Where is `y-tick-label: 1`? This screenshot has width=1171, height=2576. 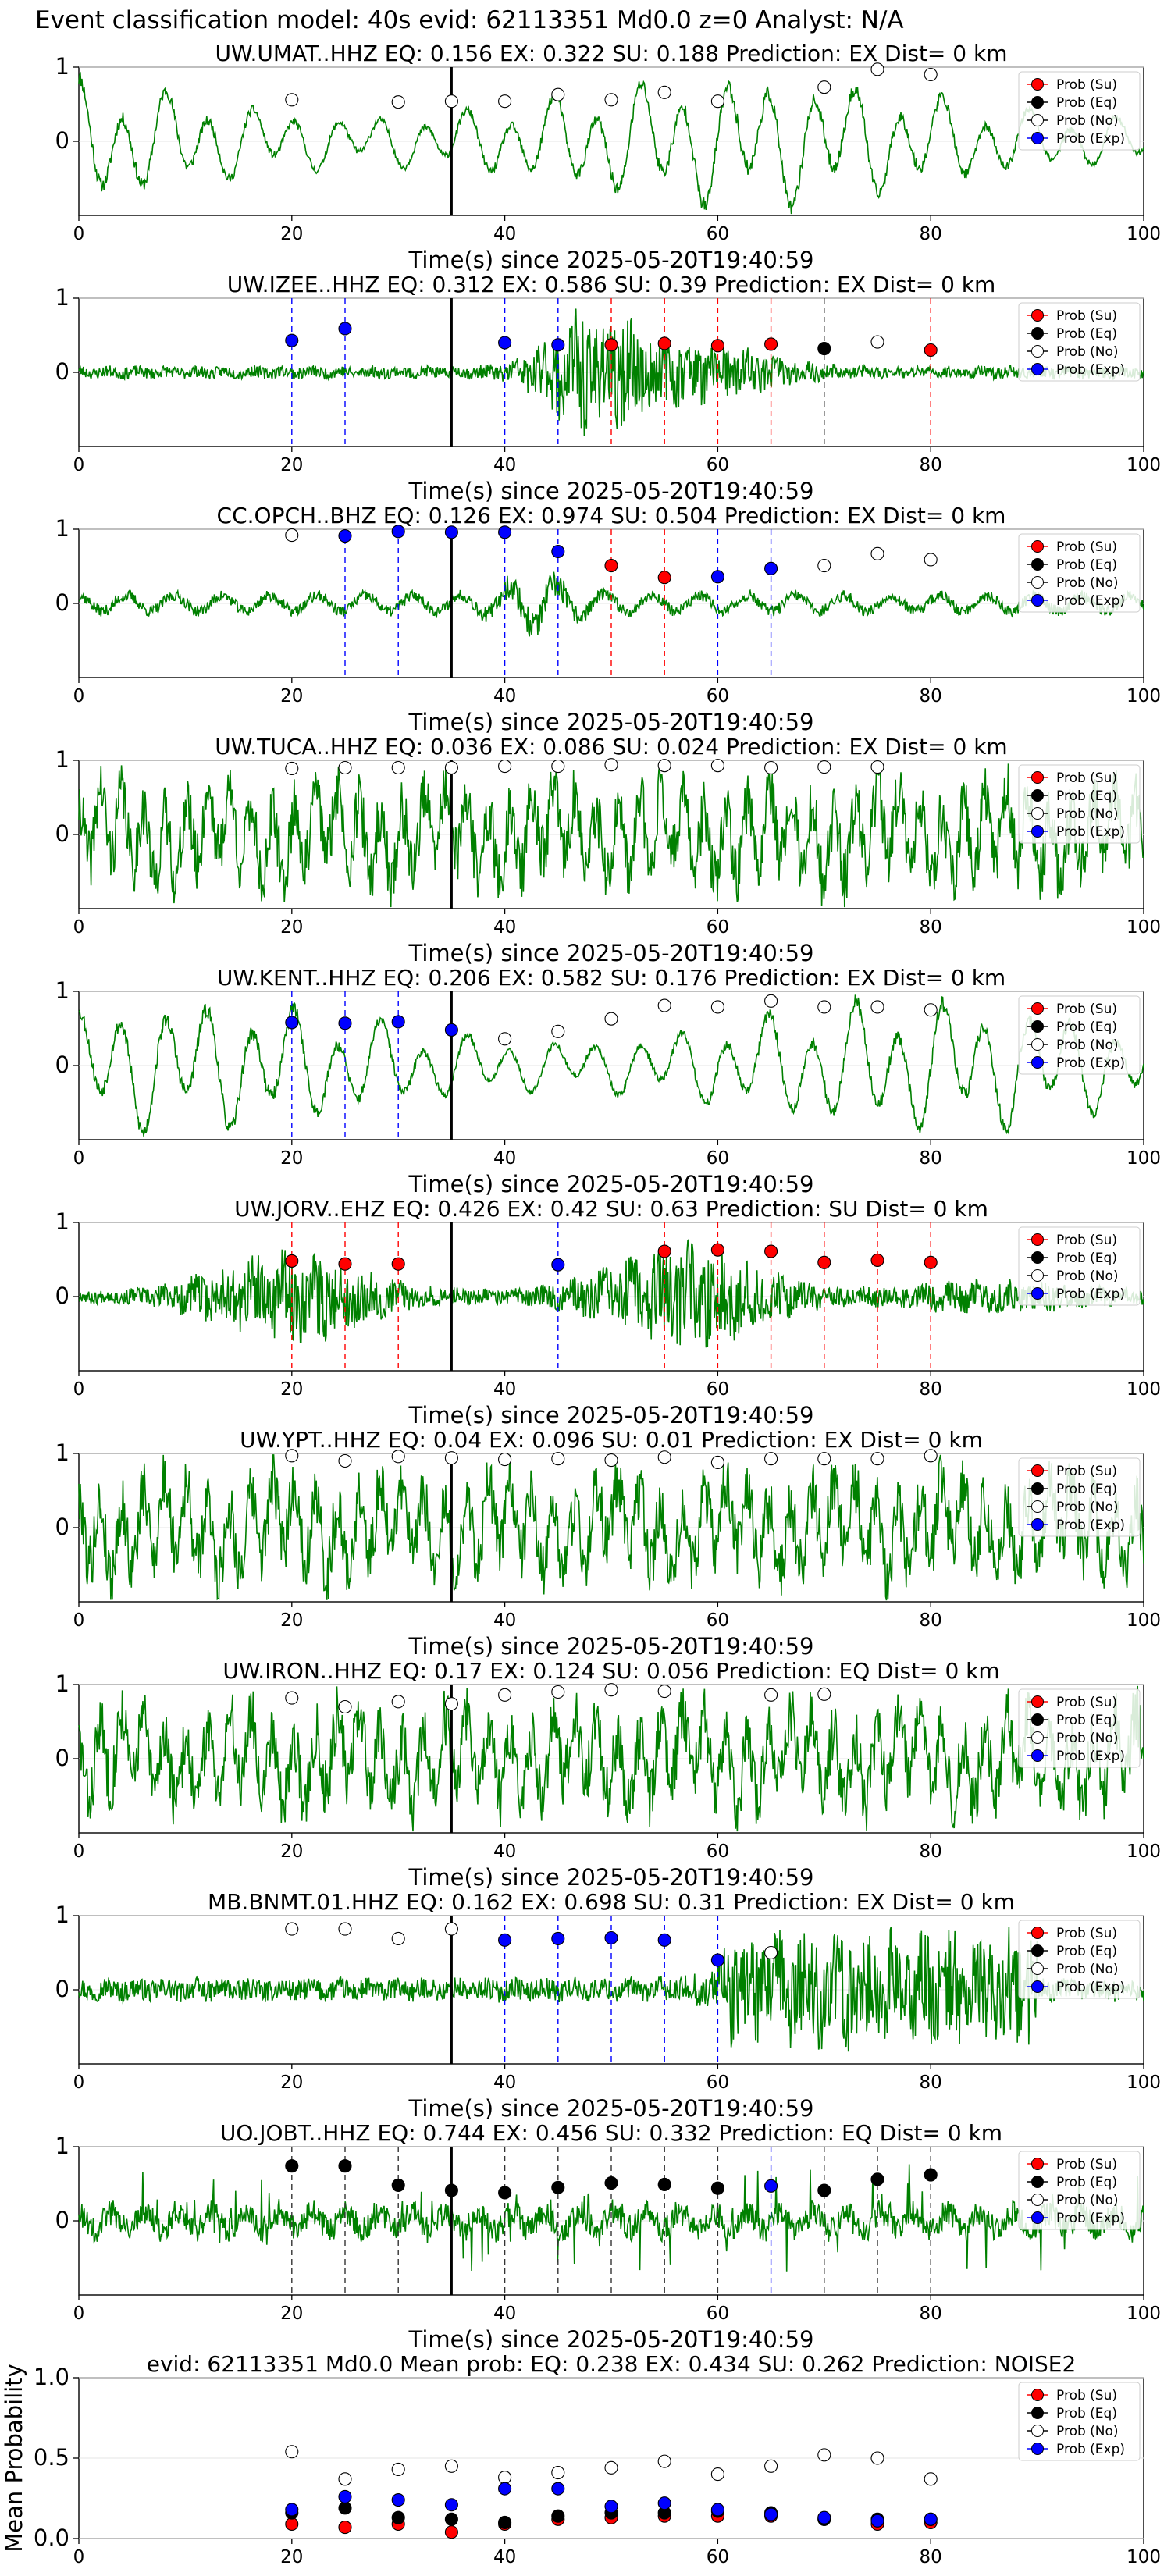 y-tick-label: 1 is located at coordinates (62, 66).